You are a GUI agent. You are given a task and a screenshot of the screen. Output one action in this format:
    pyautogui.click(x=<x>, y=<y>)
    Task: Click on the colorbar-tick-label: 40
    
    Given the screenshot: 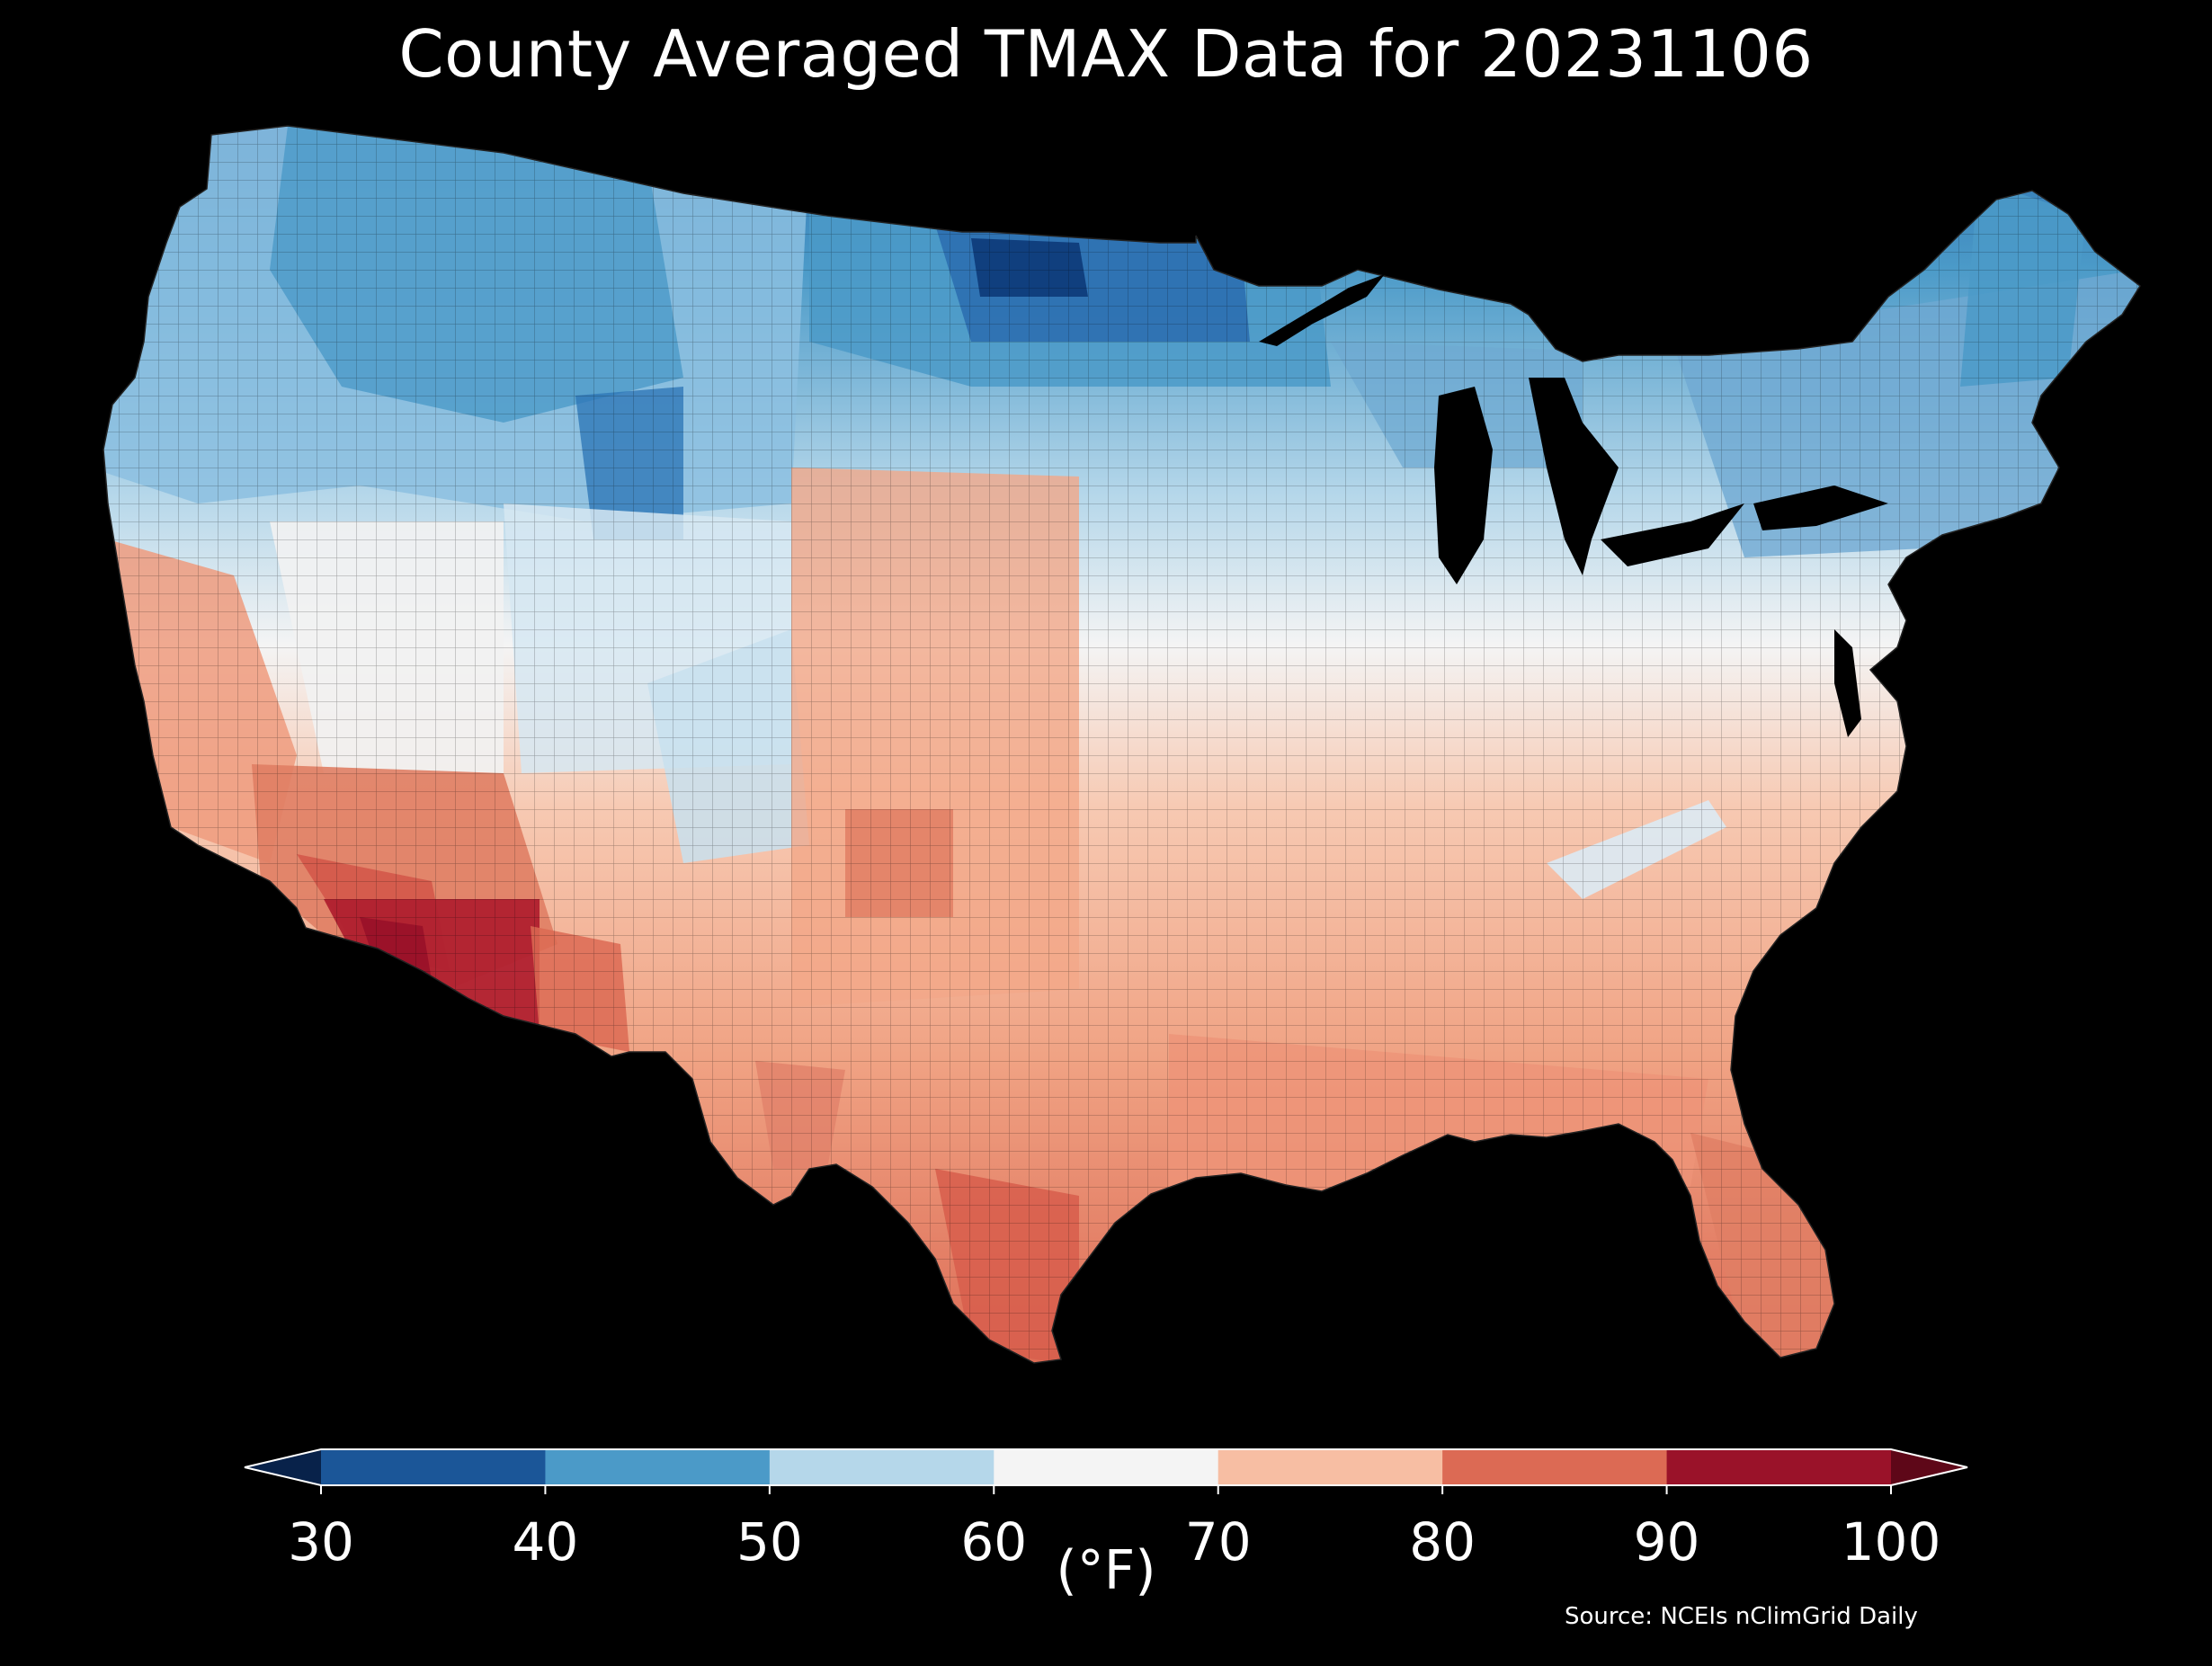 What is the action you would take?
    pyautogui.click(x=546, y=1542)
    